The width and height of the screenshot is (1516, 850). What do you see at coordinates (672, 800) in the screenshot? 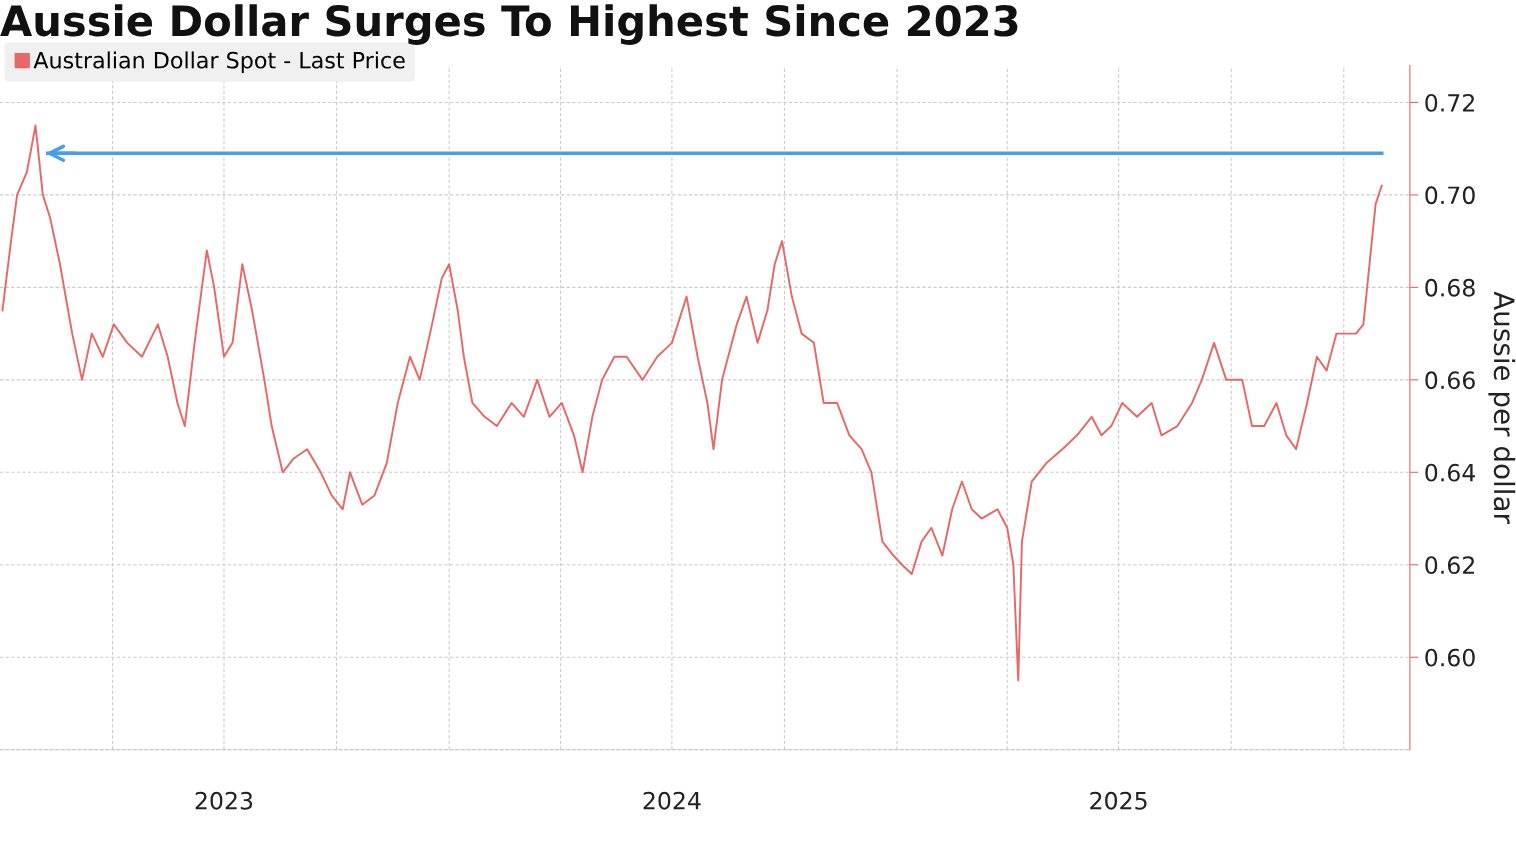
I see `x-tick-label: 2024` at bounding box center [672, 800].